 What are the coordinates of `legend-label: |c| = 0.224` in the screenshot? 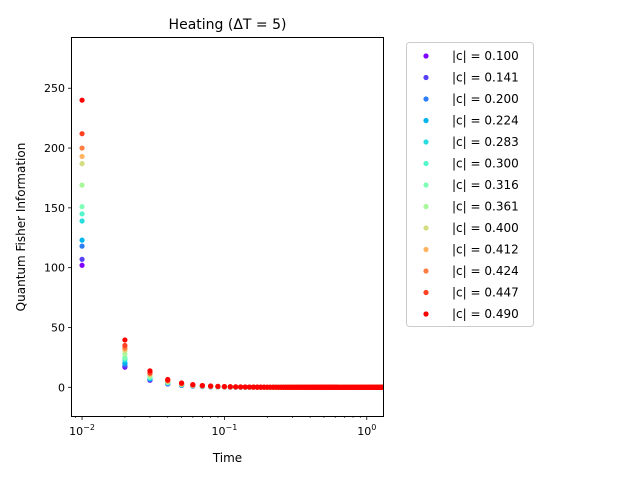 It's located at (485, 121).